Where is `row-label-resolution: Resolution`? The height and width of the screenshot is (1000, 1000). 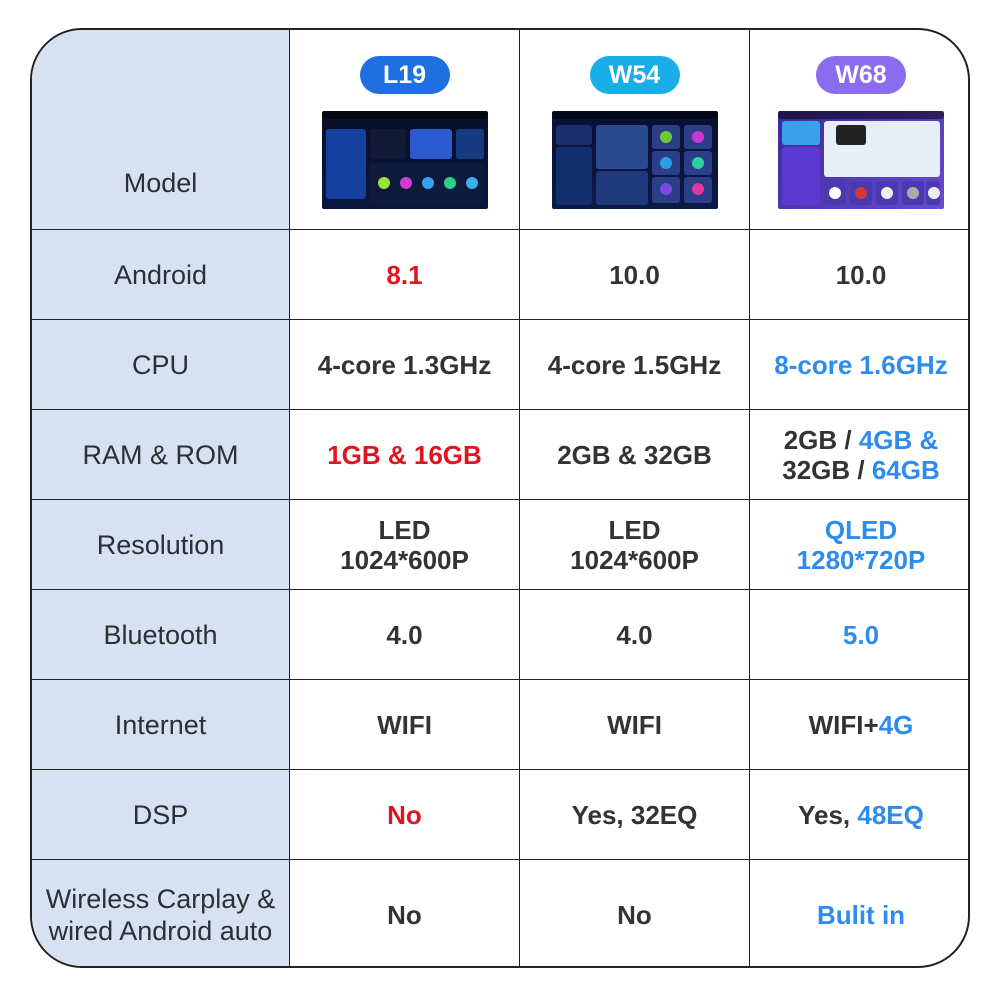 row-label-resolution: Resolution is located at coordinates (161, 545).